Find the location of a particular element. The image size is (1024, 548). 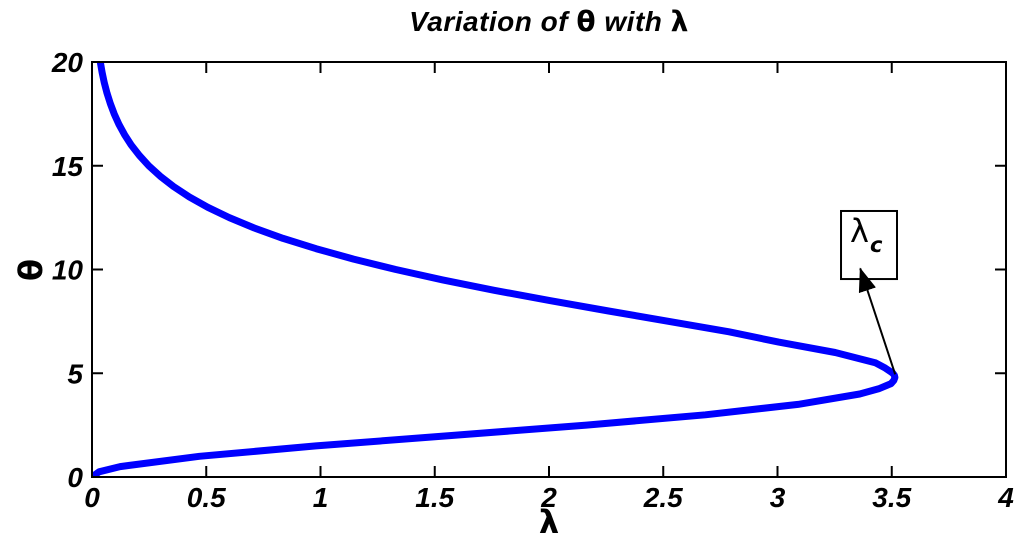

annotation-label: λc is located at coordinates (866, 233).